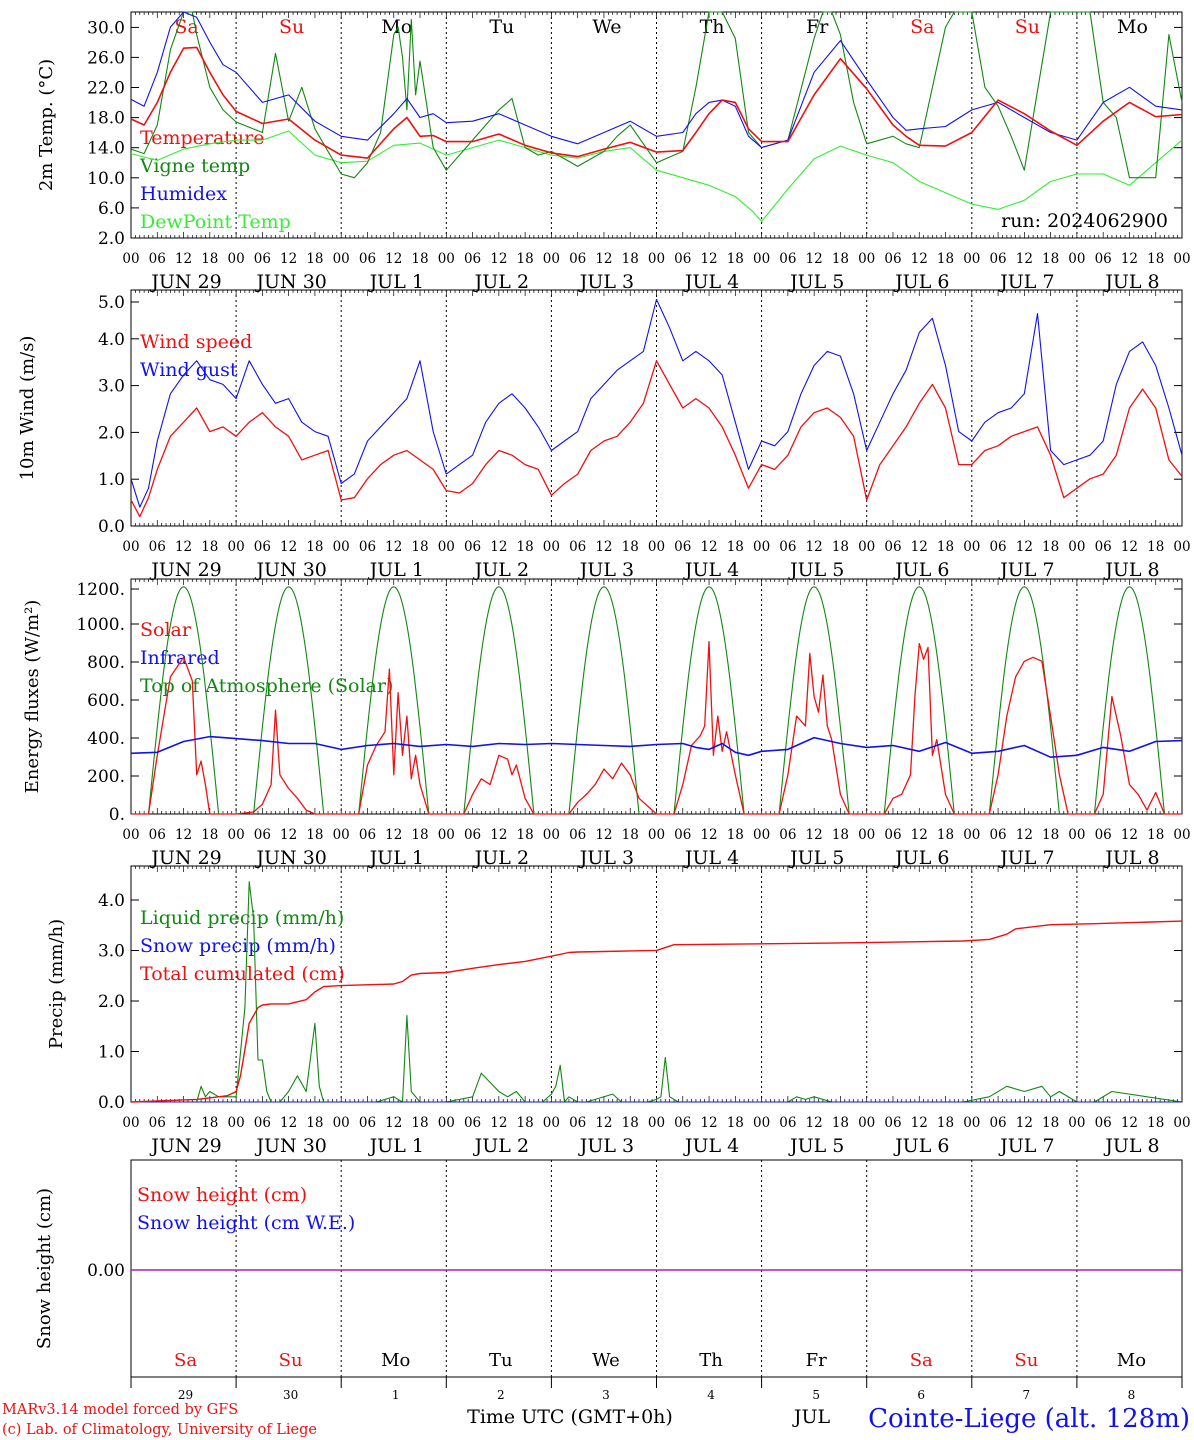 This screenshot has height=1440, width=1194. I want to click on weekday-label-bottom: Sa, so click(185, 1360).